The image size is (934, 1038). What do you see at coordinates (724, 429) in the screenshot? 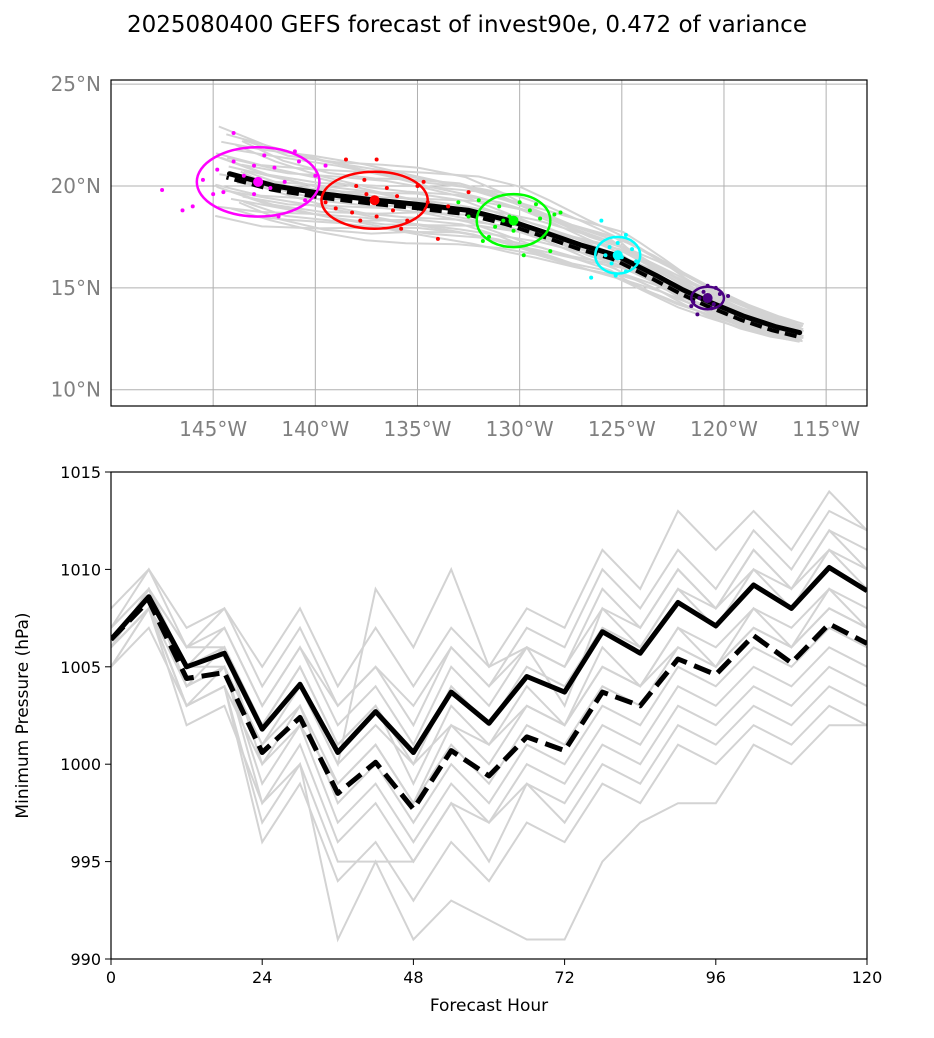
I see `map-xtick-label: 120°W` at bounding box center [724, 429].